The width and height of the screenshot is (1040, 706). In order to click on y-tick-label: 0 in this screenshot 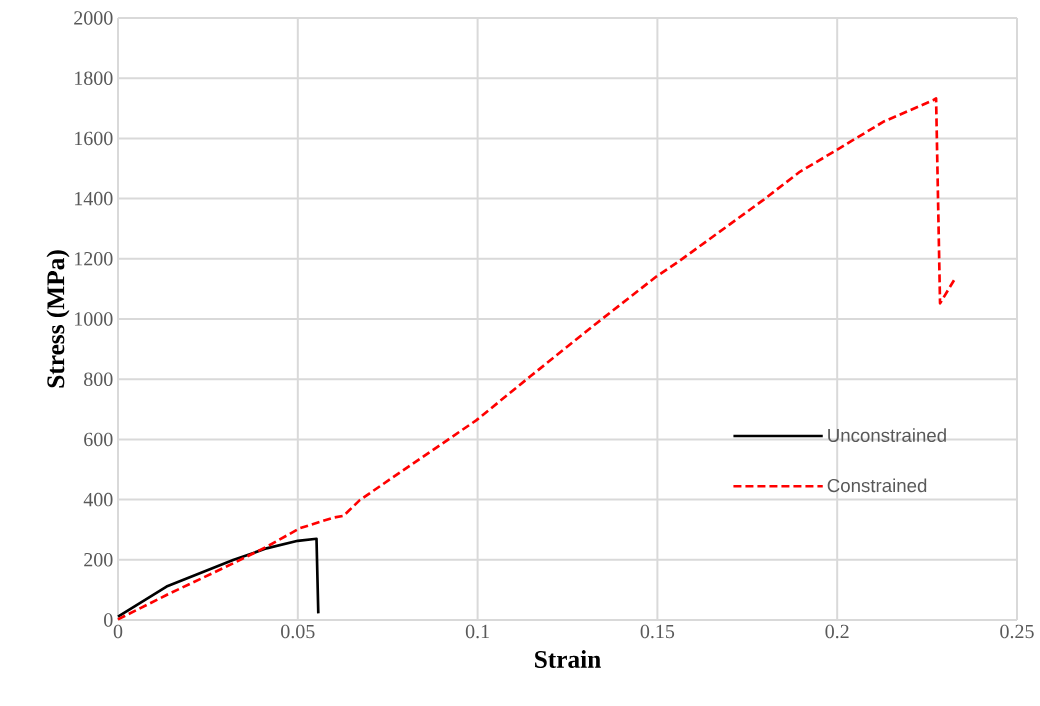, I will do `click(108, 620)`.